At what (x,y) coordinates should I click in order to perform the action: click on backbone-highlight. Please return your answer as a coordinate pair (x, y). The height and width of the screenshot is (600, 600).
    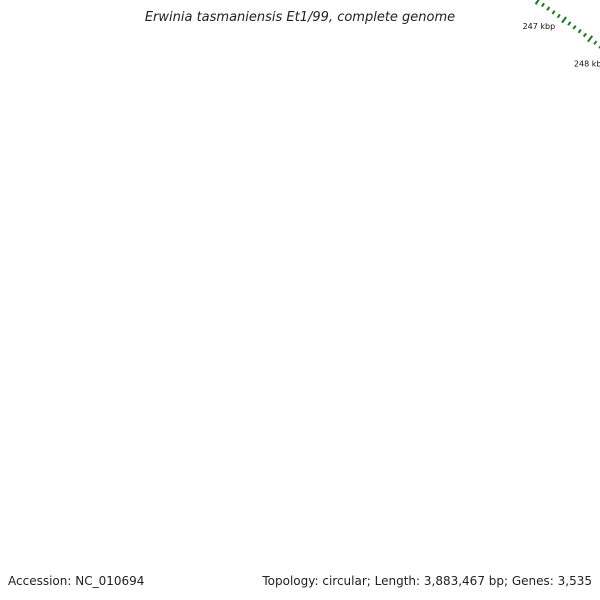
    Looking at the image, I should click on (377, 34).